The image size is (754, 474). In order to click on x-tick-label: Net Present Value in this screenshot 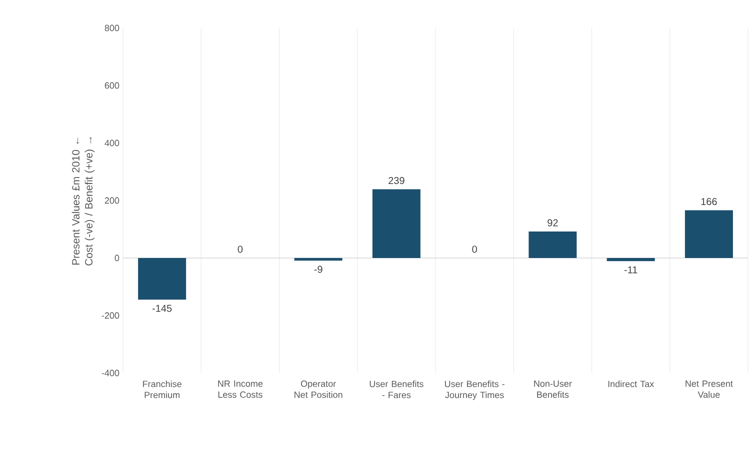, I will do `click(709, 389)`.